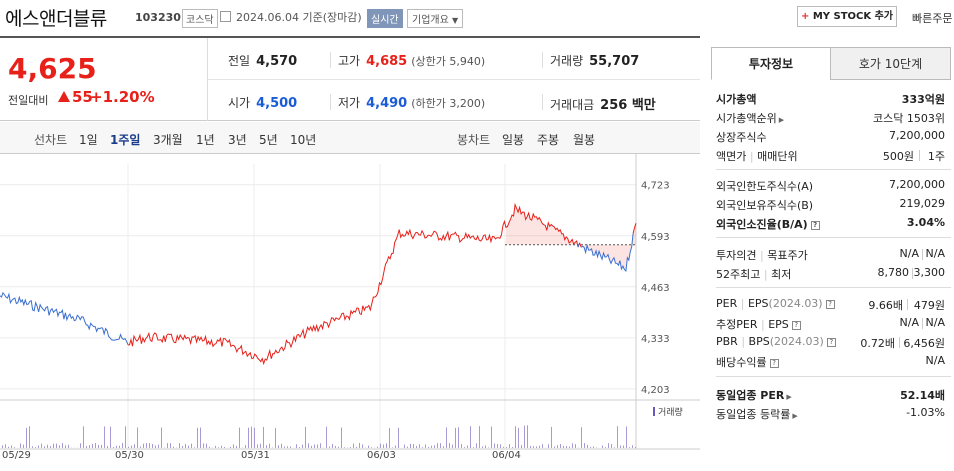  Describe the element at coordinates (603, 103) in the screenshot. I see `trade-amount: 거래대금 256 백만` at that location.